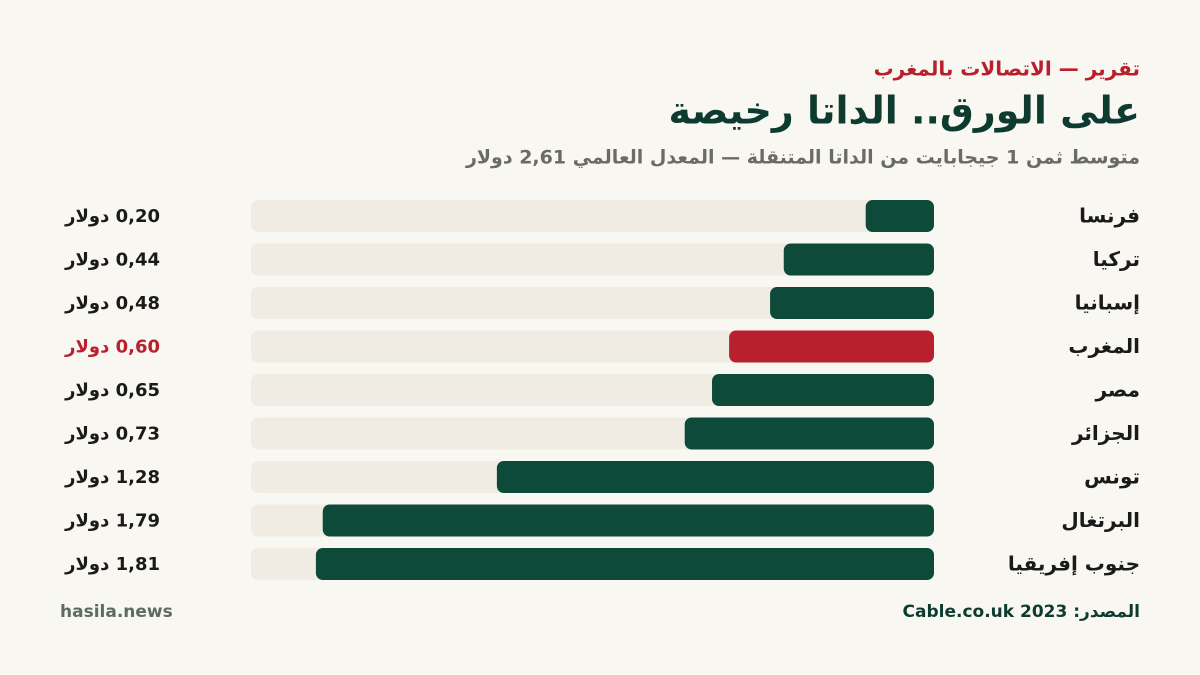 This screenshot has height=675, width=1200. Describe the element at coordinates (112, 260) in the screenshot. I see `value-label: 0,44 دولار` at that location.